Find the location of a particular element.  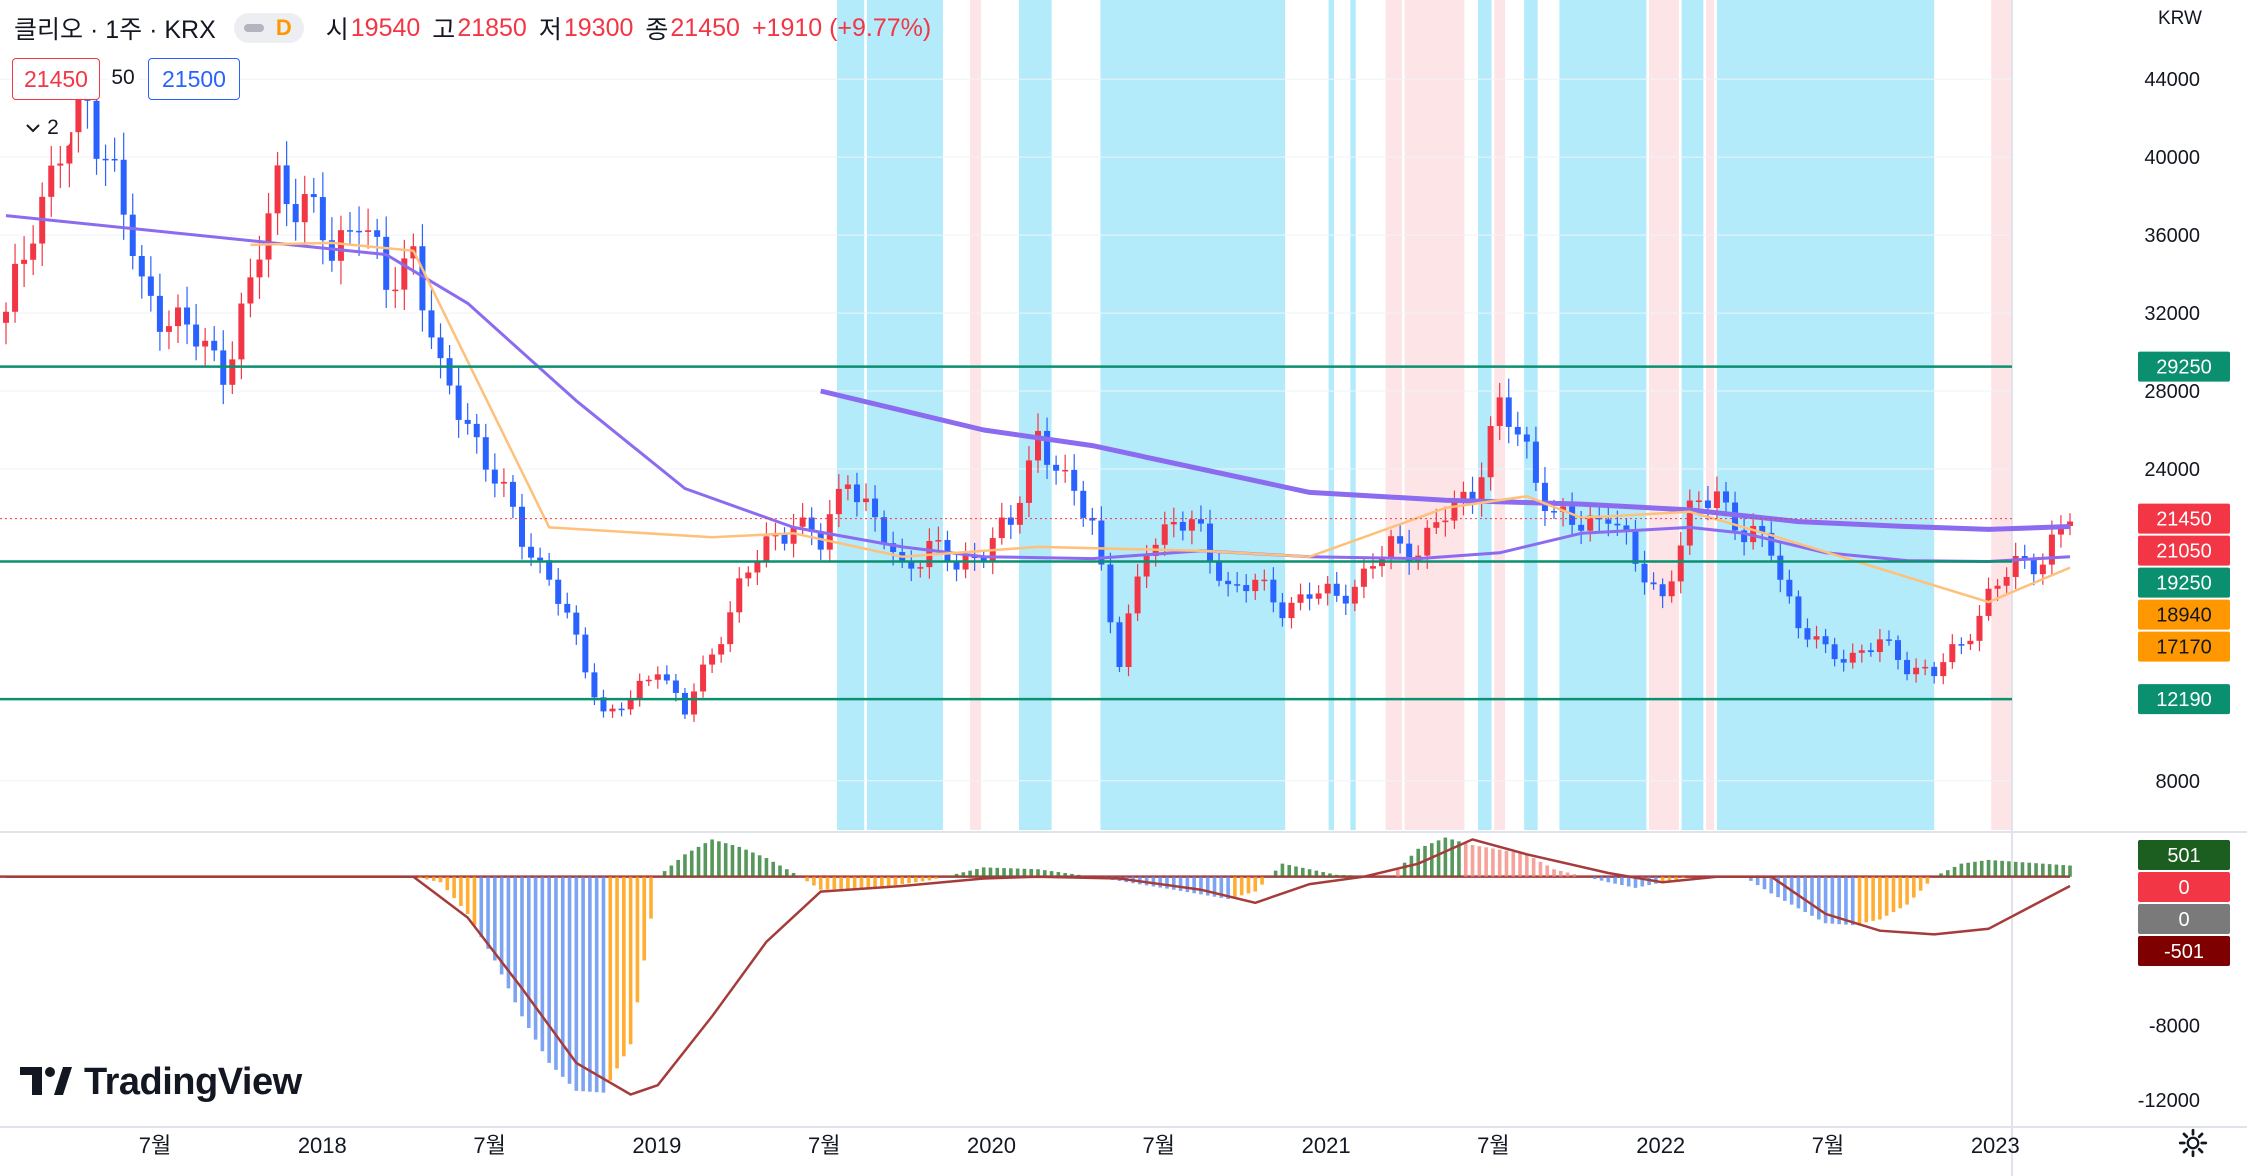

price-label-text: 29250 is located at coordinates (2184, 368).